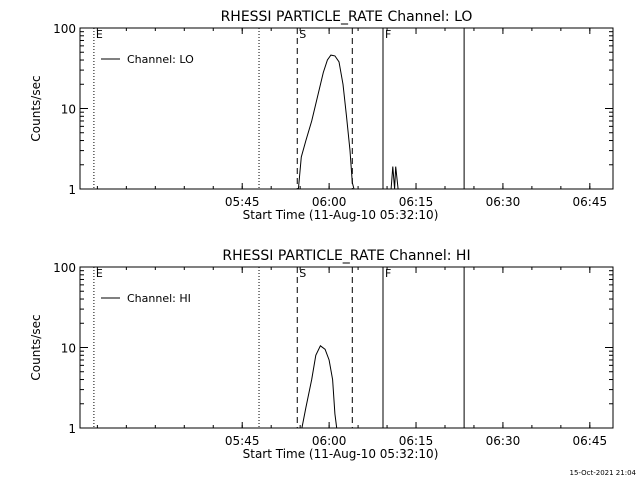  What do you see at coordinates (160, 59) in the screenshot?
I see `legend-label: Channel: LO` at bounding box center [160, 59].